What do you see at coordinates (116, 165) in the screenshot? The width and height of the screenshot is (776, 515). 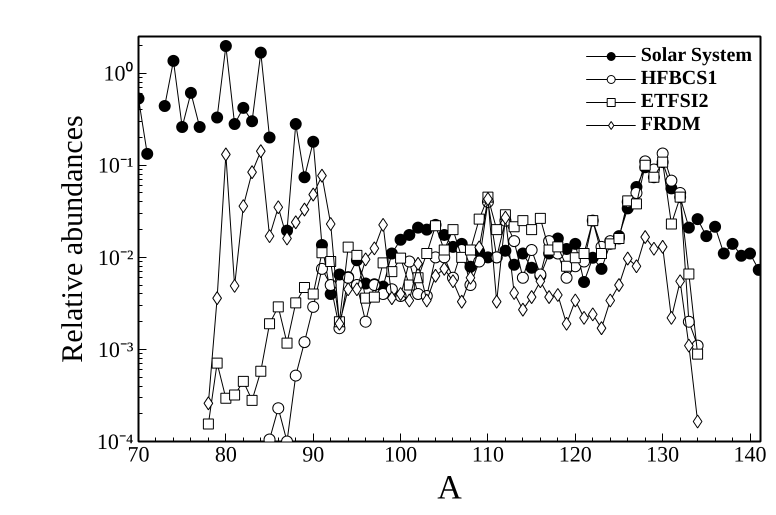 I see `y-tick-label: 10⁻¹` at bounding box center [116, 165].